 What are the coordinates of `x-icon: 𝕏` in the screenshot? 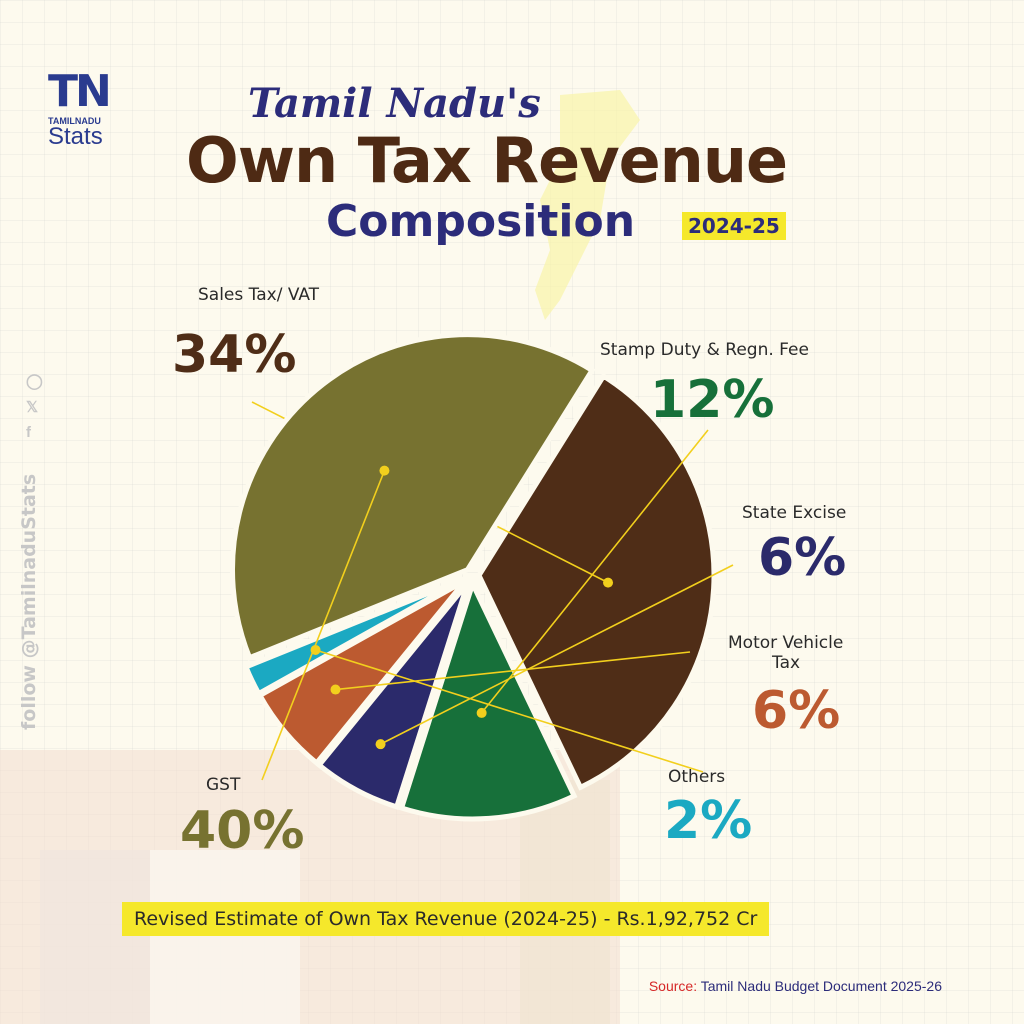 It's located at (32, 407).